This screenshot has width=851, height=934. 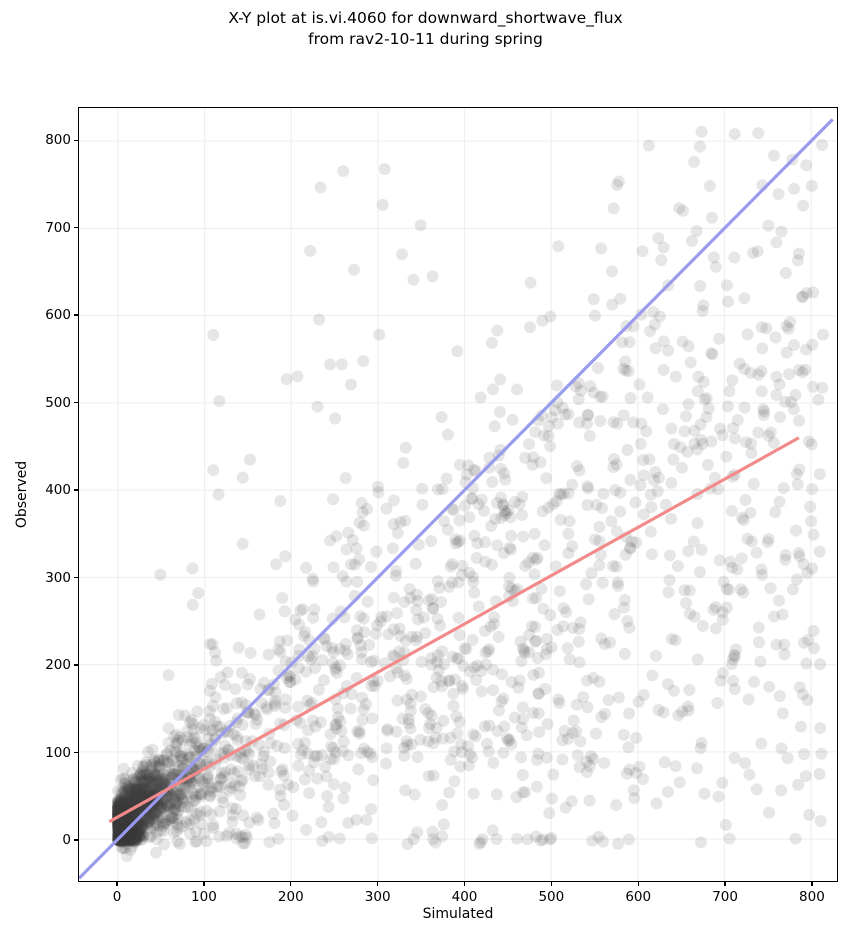 I want to click on y-tick-label: 800, so click(x=58, y=140).